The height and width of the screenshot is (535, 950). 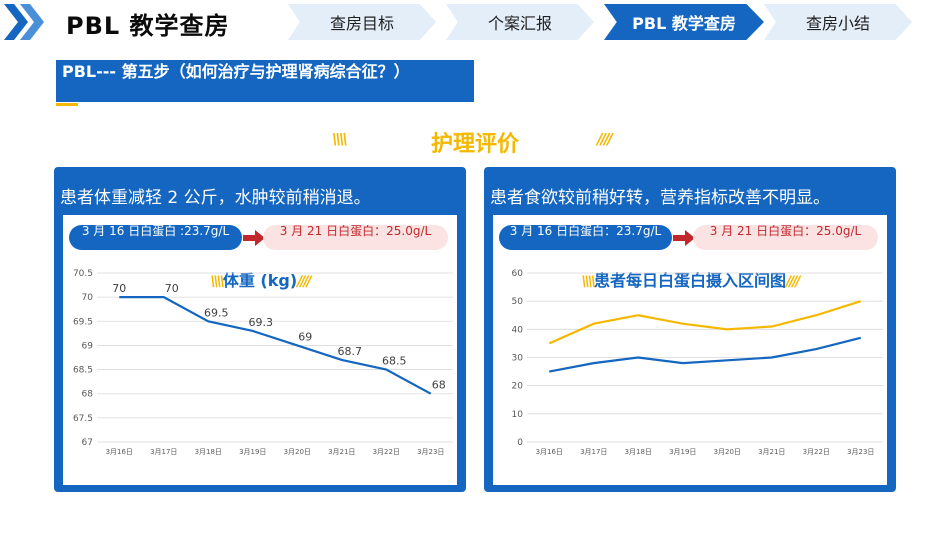 I want to click on y-tick-label: 70.5, so click(x=83, y=274).